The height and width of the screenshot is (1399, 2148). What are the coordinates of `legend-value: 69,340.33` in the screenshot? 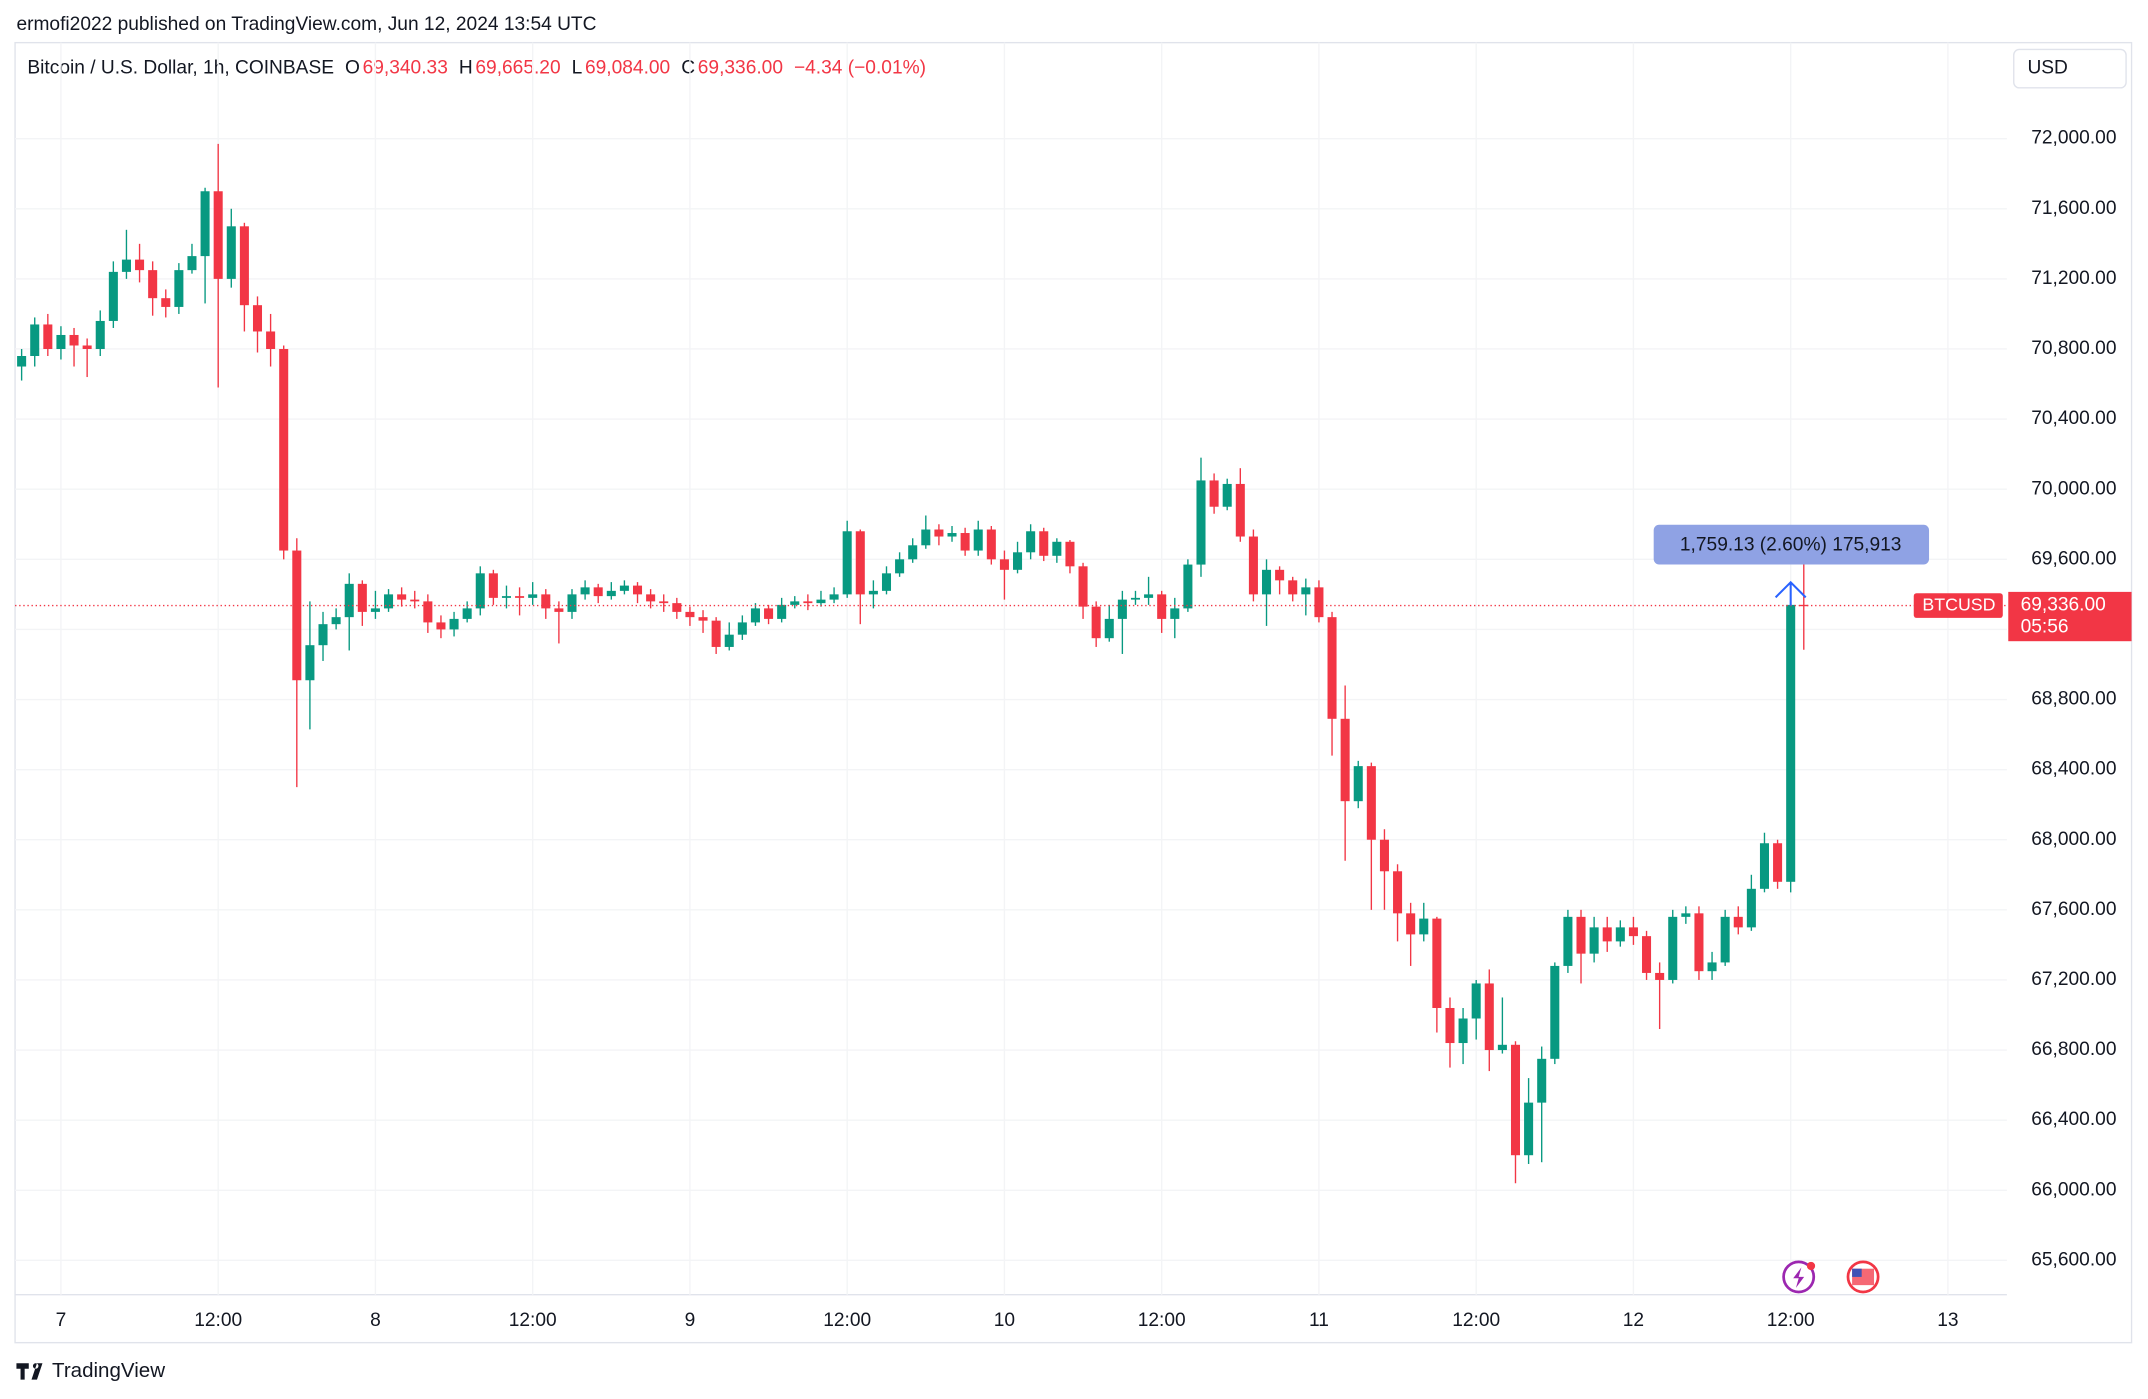 It's located at (405, 68).